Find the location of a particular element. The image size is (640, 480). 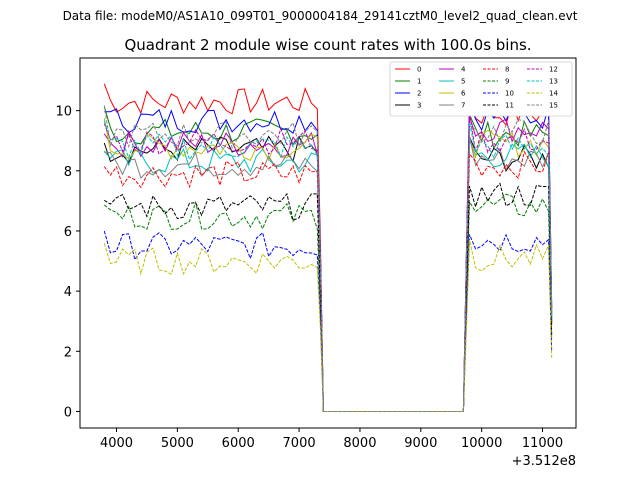

legend-label-10: 10 is located at coordinates (509, 94).